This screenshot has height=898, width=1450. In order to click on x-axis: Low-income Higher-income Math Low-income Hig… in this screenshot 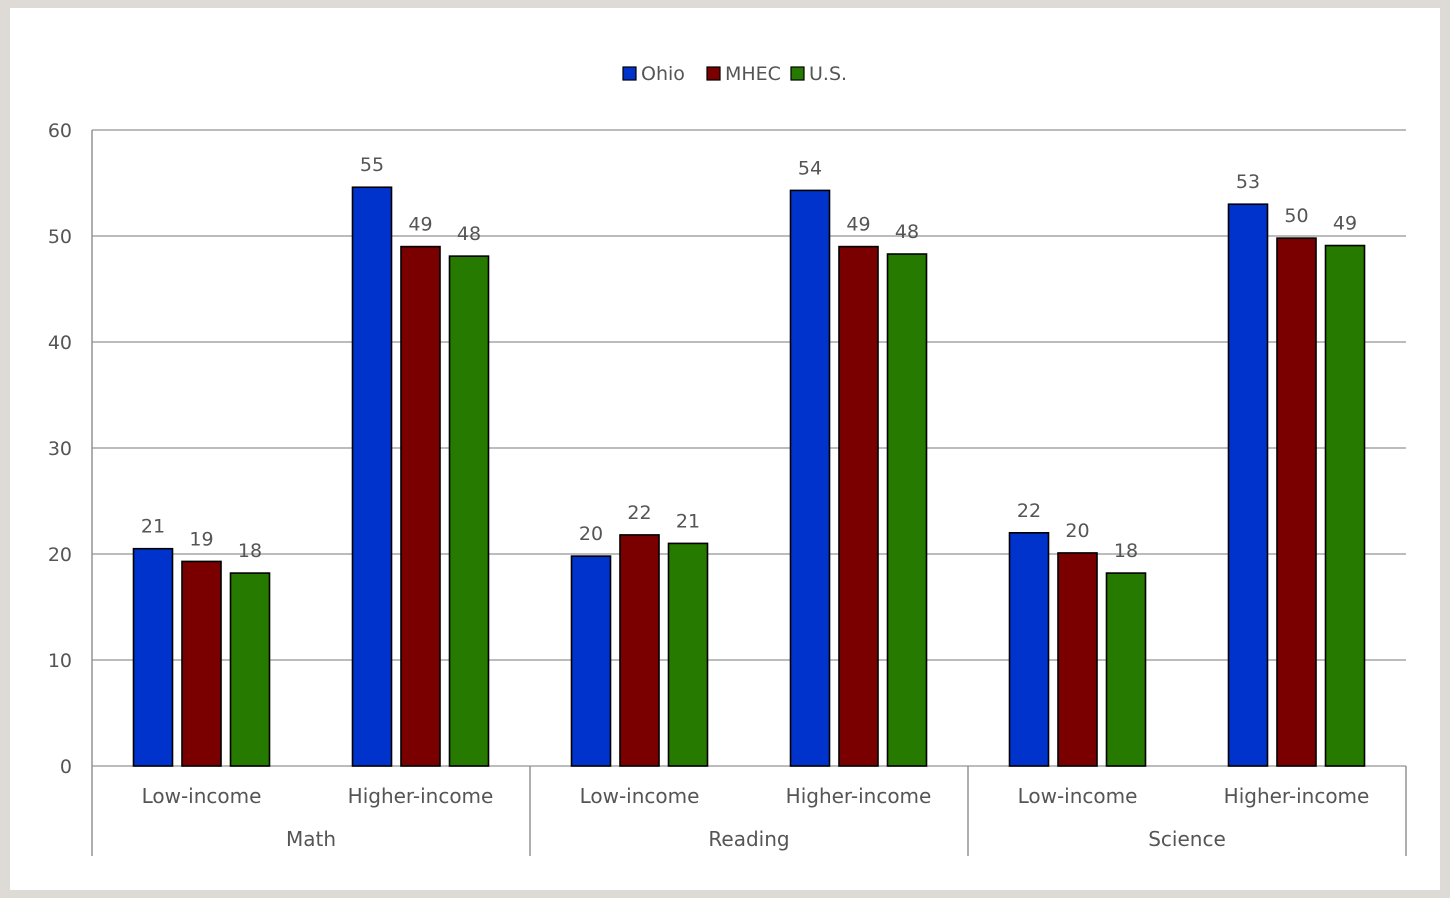, I will do `click(749, 811)`.